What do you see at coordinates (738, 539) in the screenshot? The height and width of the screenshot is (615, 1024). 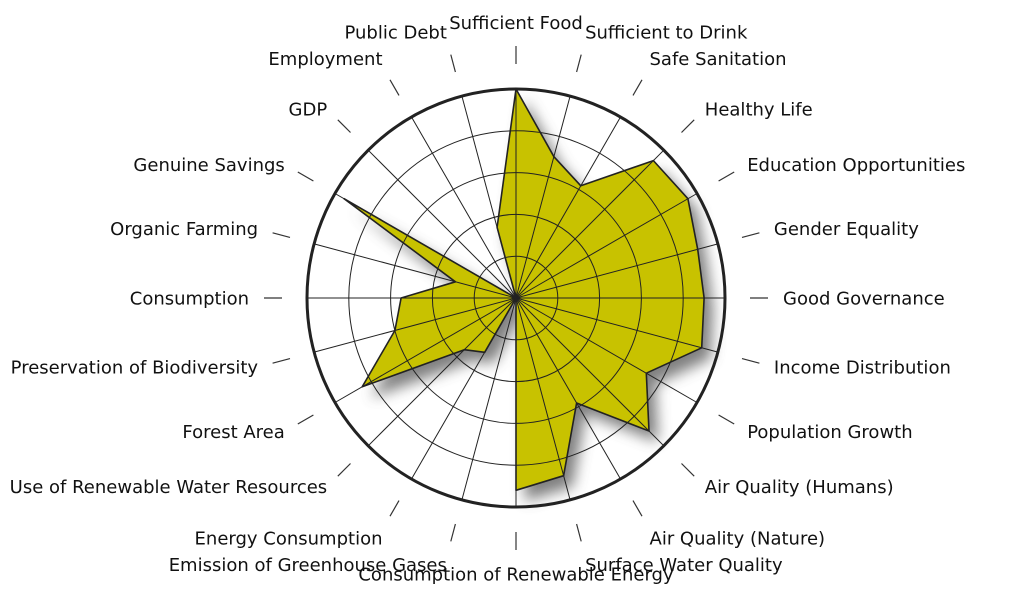 I see `category-label: Air Quality (Nature)` at bounding box center [738, 539].